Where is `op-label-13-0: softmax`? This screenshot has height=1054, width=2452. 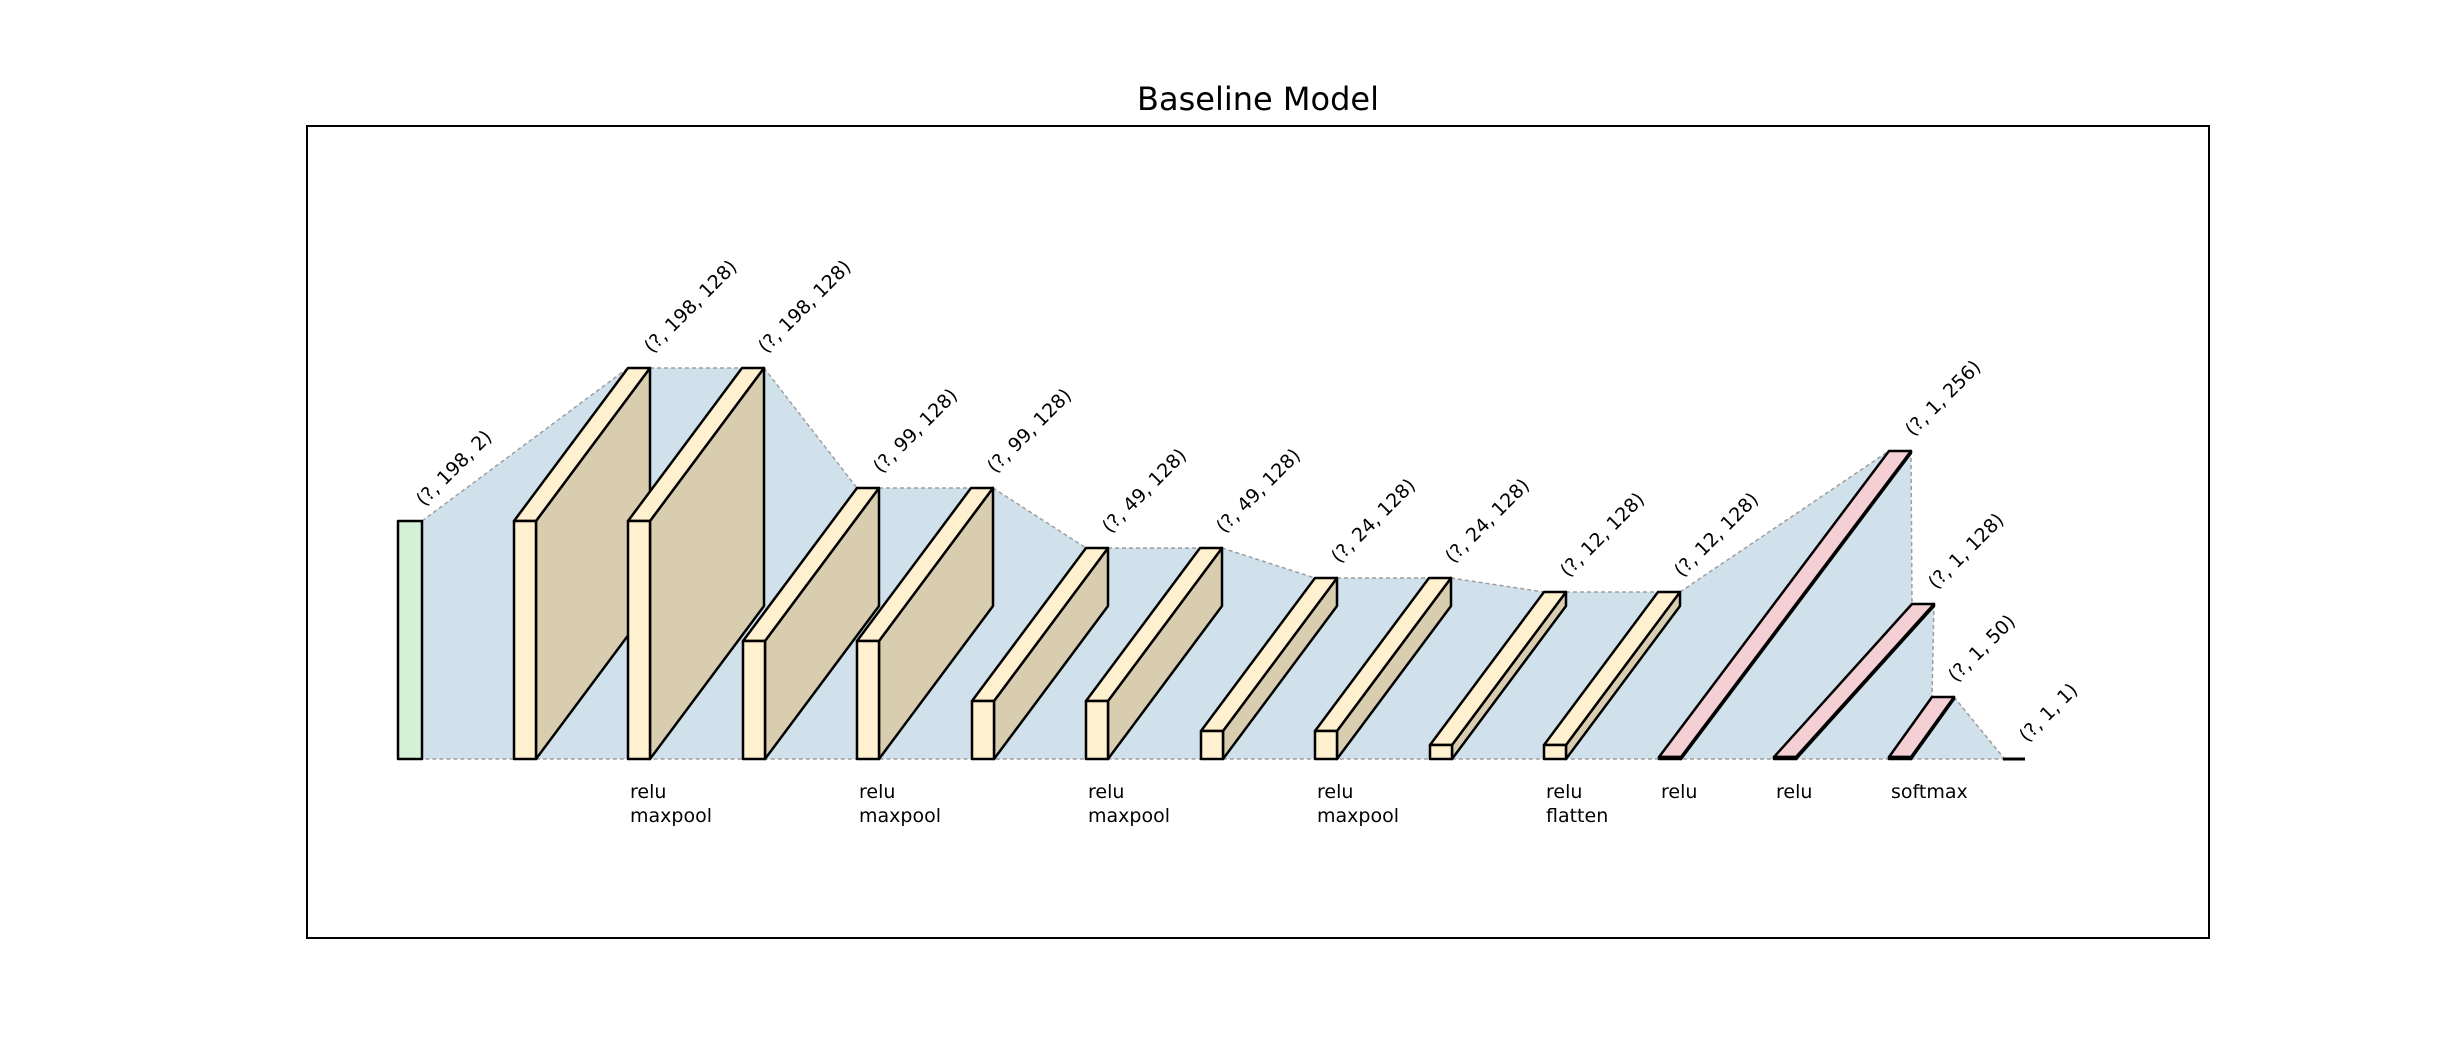 op-label-13-0: softmax is located at coordinates (1929, 792).